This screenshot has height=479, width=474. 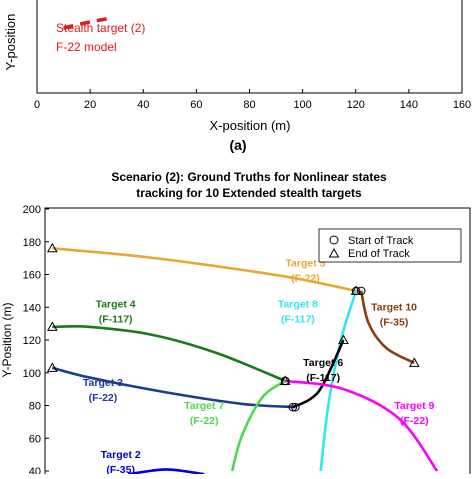 I want to click on chart-b-y-tick-label: 160, so click(x=32, y=276).